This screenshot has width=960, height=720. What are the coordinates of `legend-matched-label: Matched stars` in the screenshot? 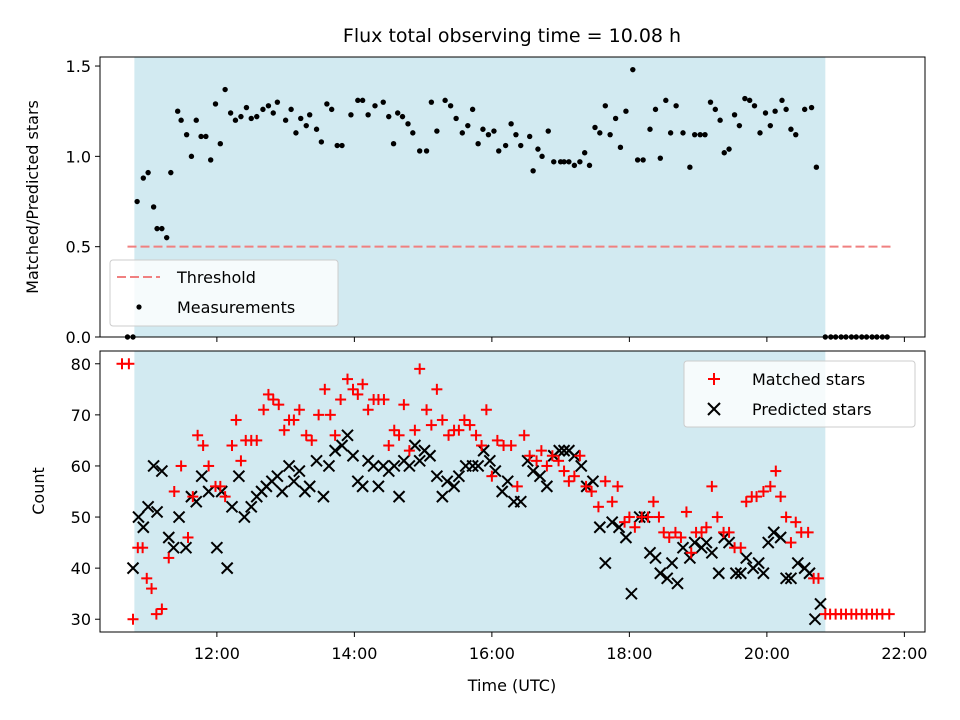 It's located at (808, 379).